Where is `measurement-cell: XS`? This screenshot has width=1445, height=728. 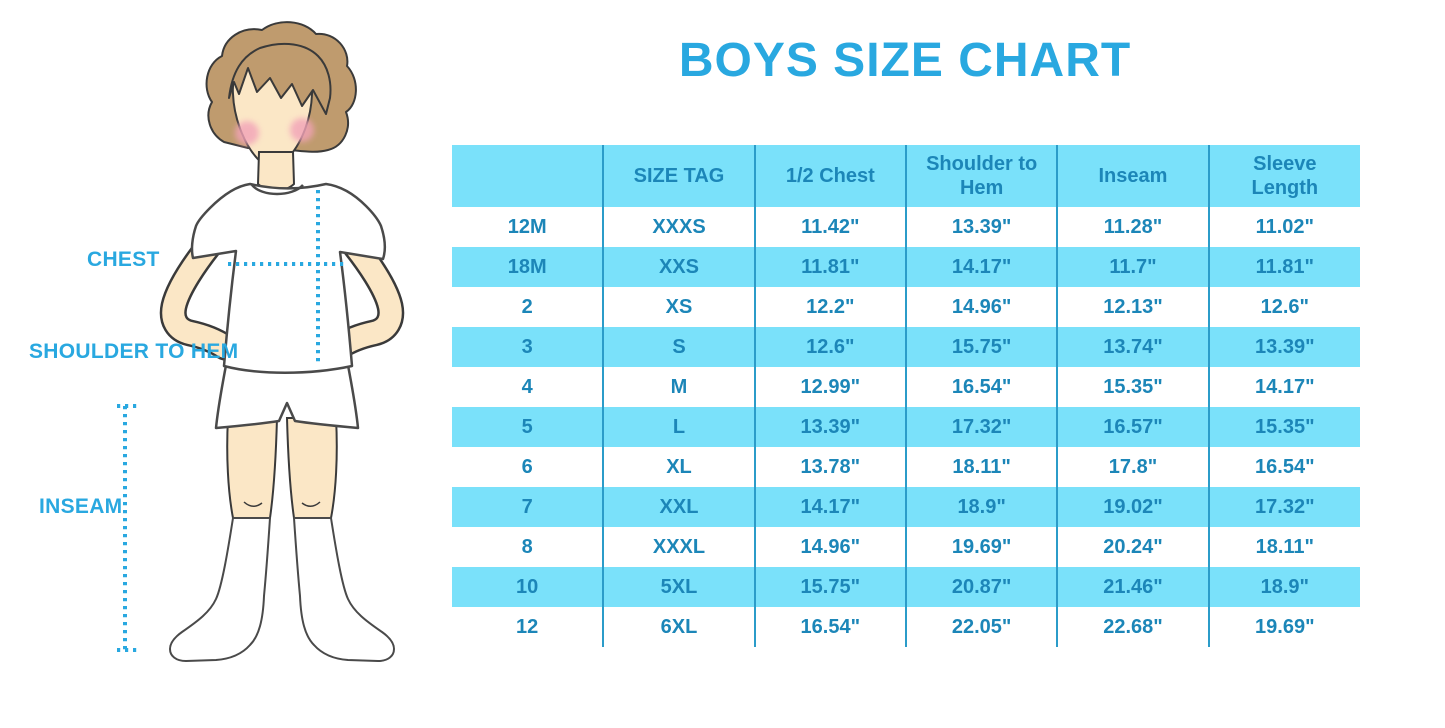 measurement-cell: XS is located at coordinates (678, 307).